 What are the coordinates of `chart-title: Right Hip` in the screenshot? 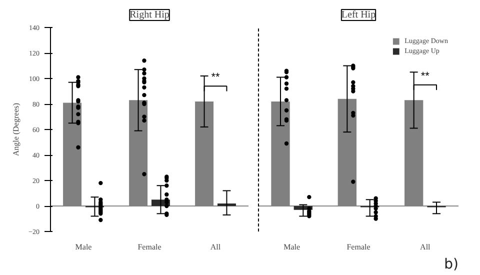 It's located at (150, 15).